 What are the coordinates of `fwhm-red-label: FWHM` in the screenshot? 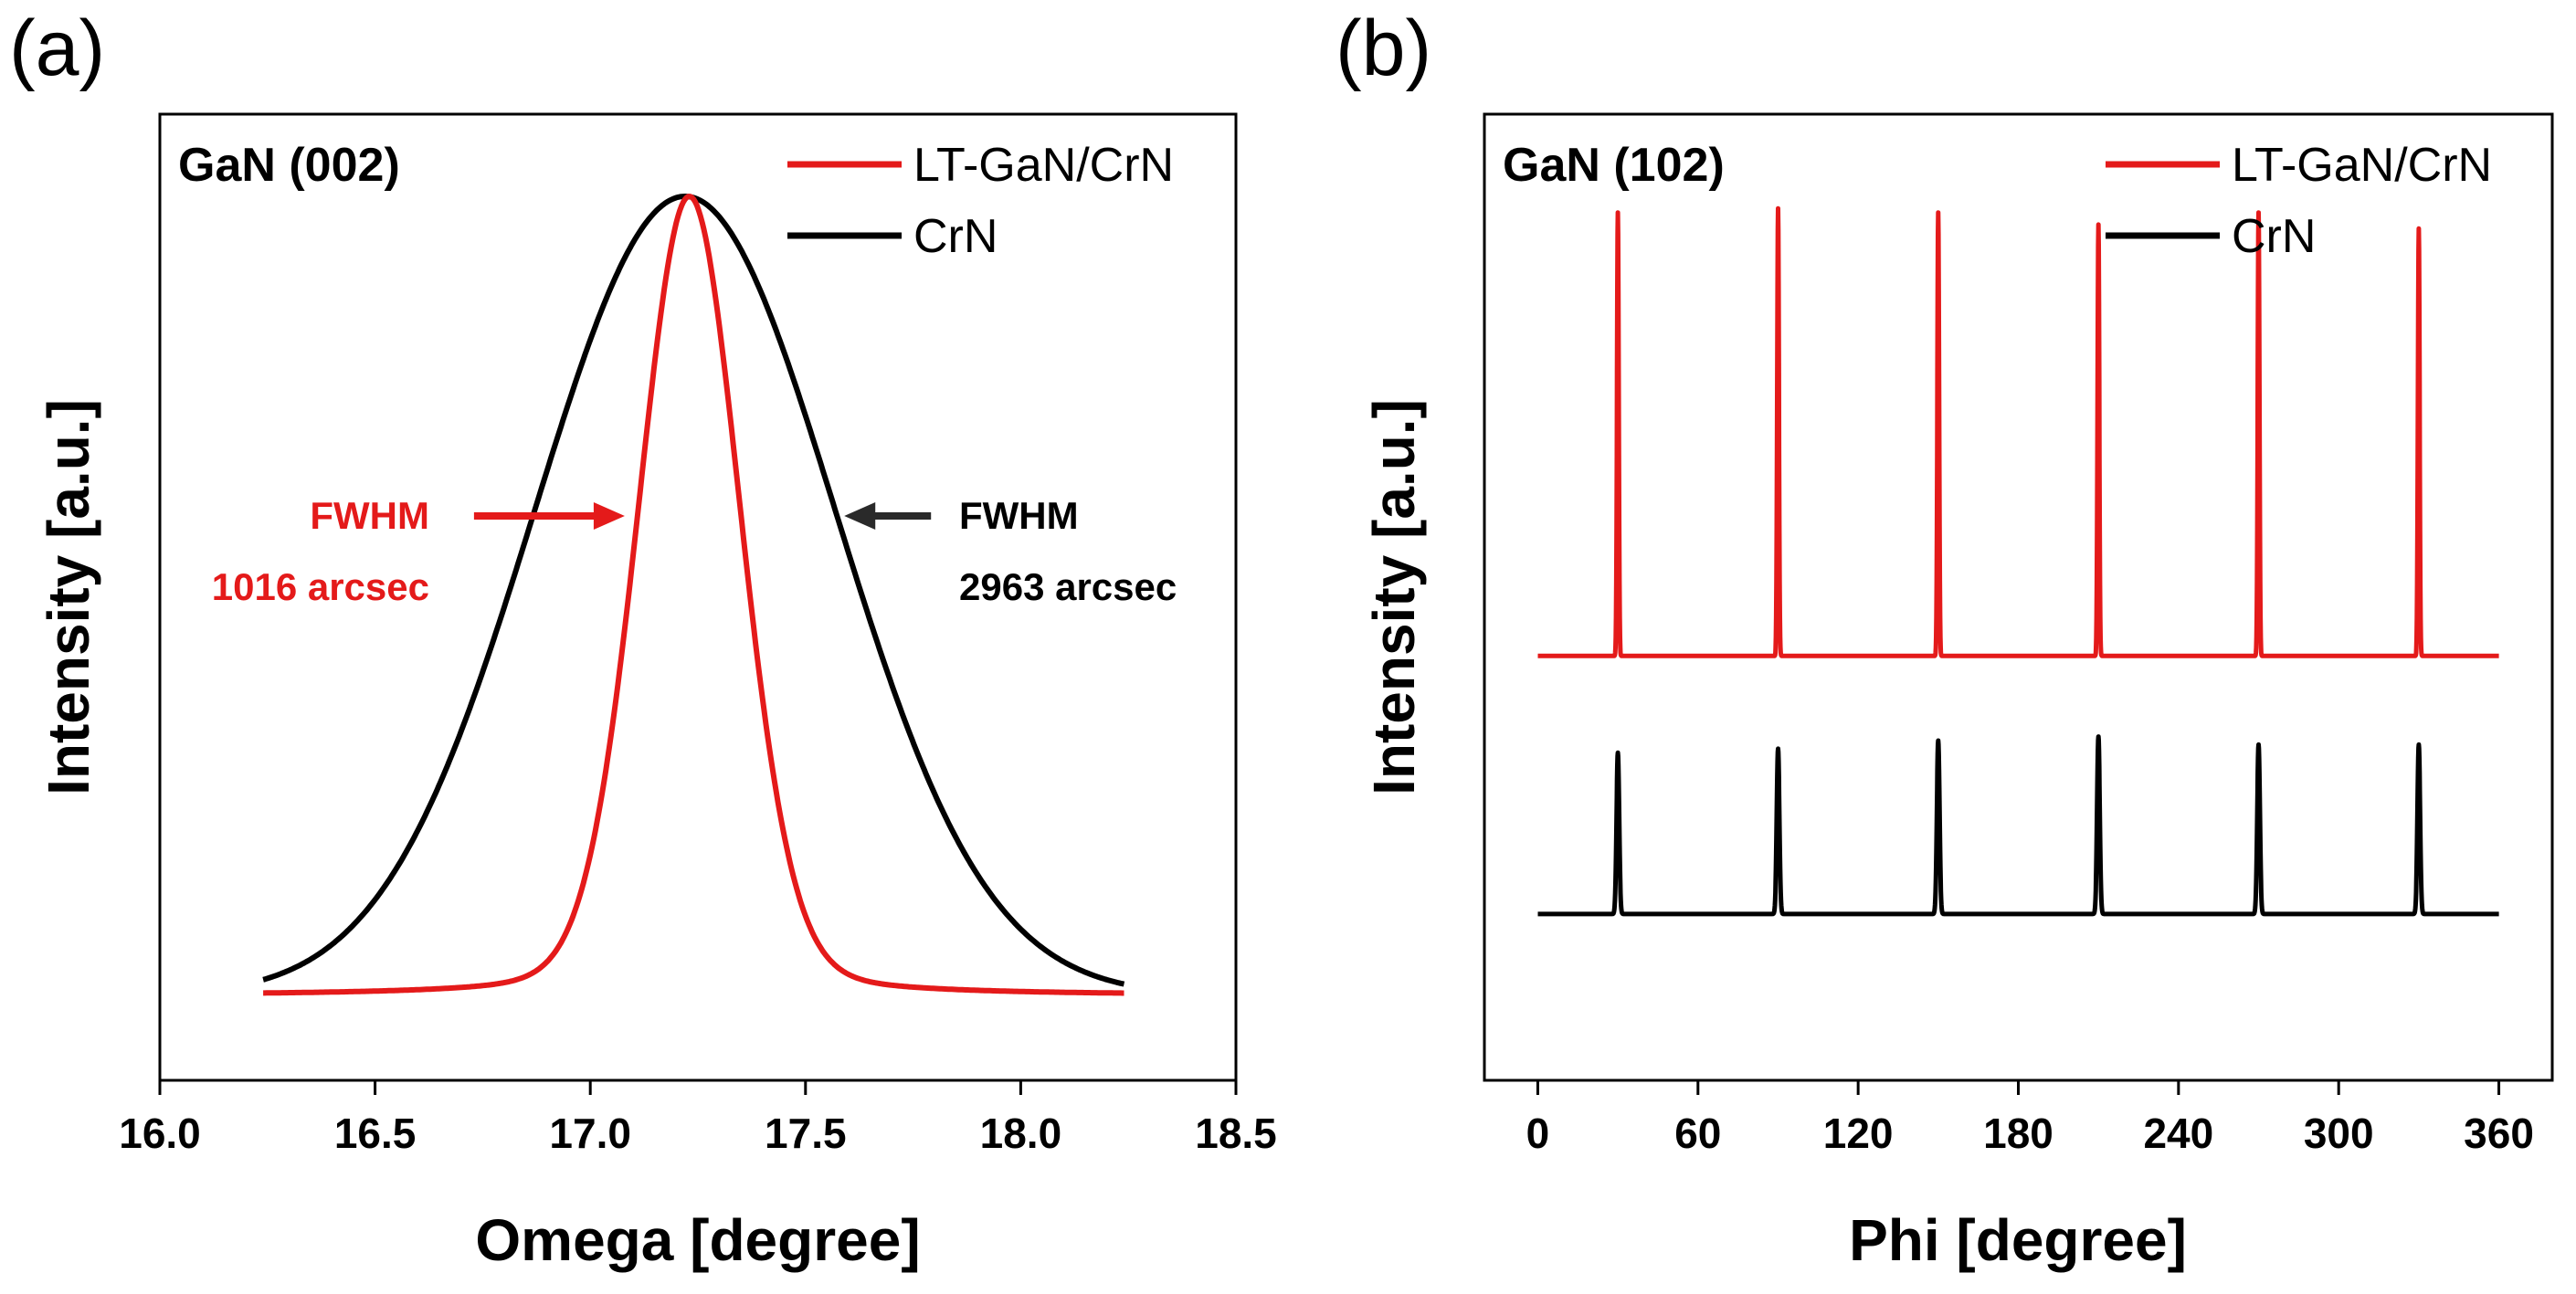 It's located at (369, 515).